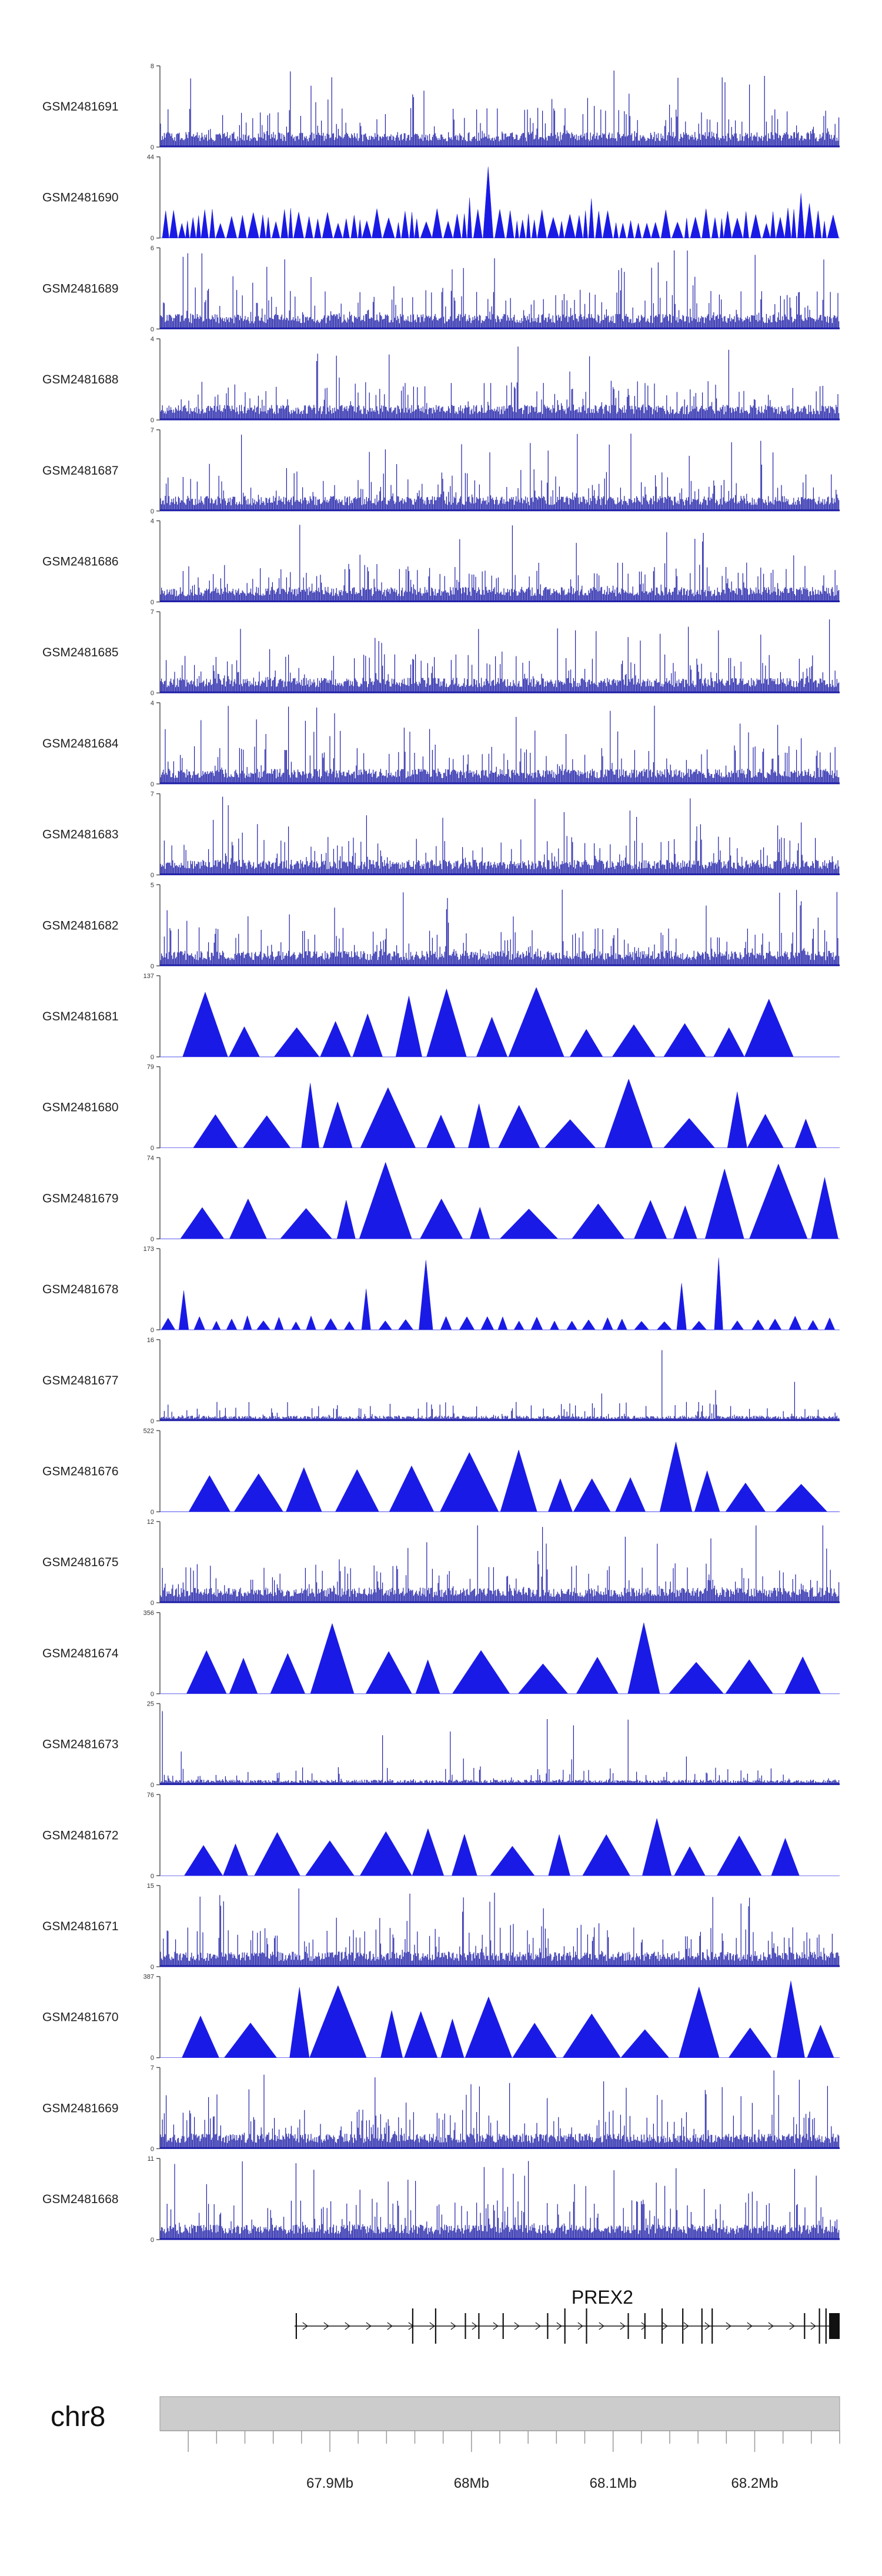 The image size is (882, 2576). Describe the element at coordinates (80, 743) in the screenshot. I see `track-label: GSM2481684` at that location.